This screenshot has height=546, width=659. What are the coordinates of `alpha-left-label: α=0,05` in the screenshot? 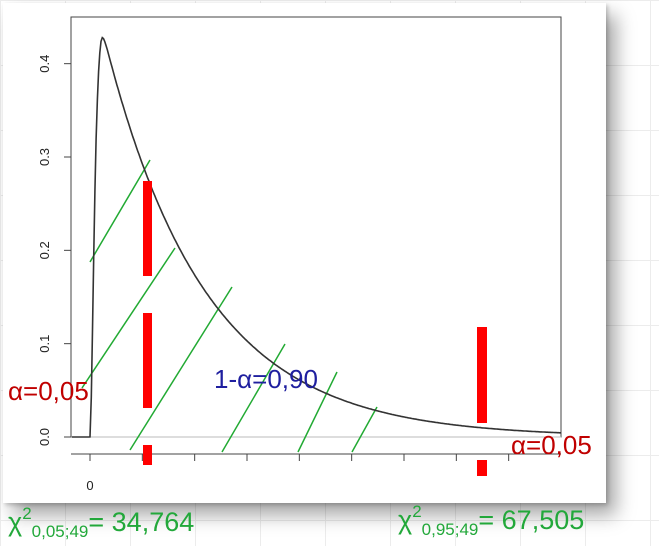 It's located at (48, 391).